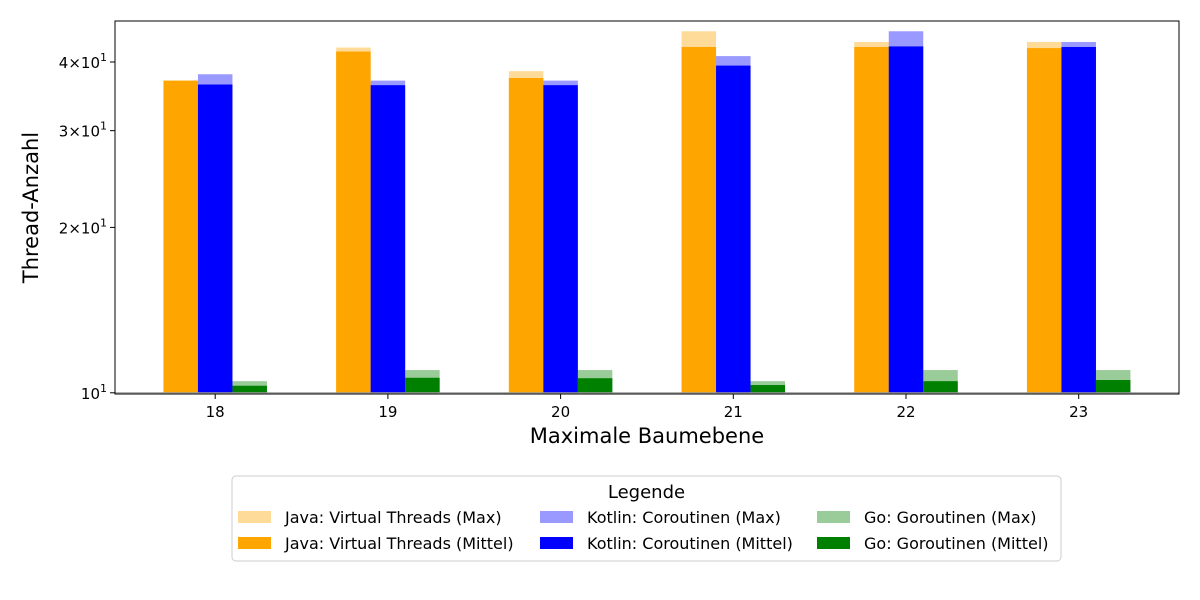 Image resolution: width=1200 pixels, height=600 pixels. Describe the element at coordinates (399, 543) in the screenshot. I see `legend-entry: Java: Virtual Threads (Mittel)` at that location.